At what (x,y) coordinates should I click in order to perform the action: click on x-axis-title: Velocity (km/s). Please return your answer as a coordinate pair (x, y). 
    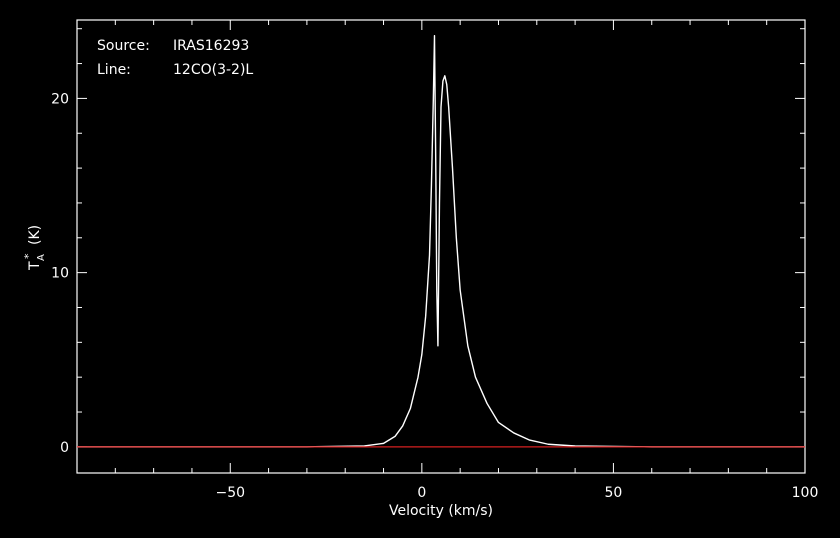
    Looking at the image, I should click on (441, 511).